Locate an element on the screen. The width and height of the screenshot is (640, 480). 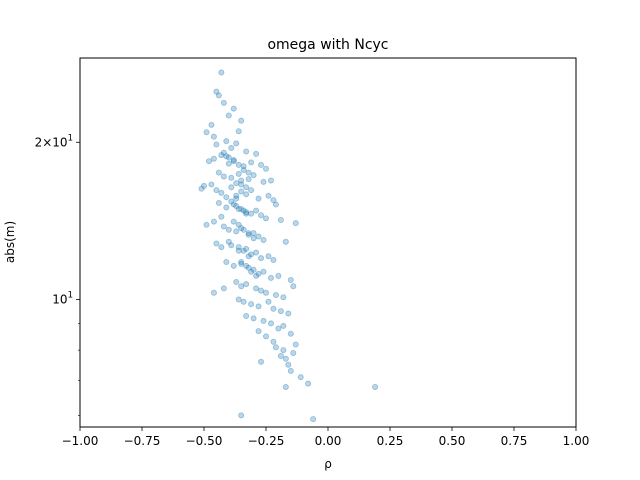
x-tick-label: 0.50 is located at coordinates (452, 441).